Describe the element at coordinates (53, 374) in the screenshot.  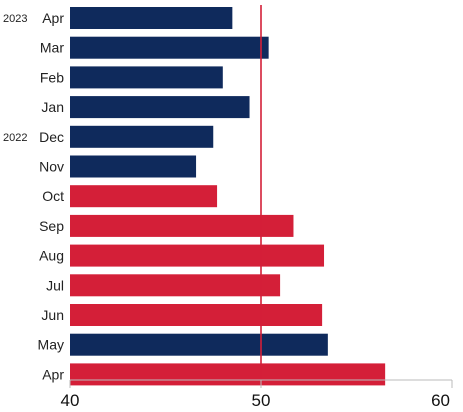
I see `category-label-12: Apr` at that location.